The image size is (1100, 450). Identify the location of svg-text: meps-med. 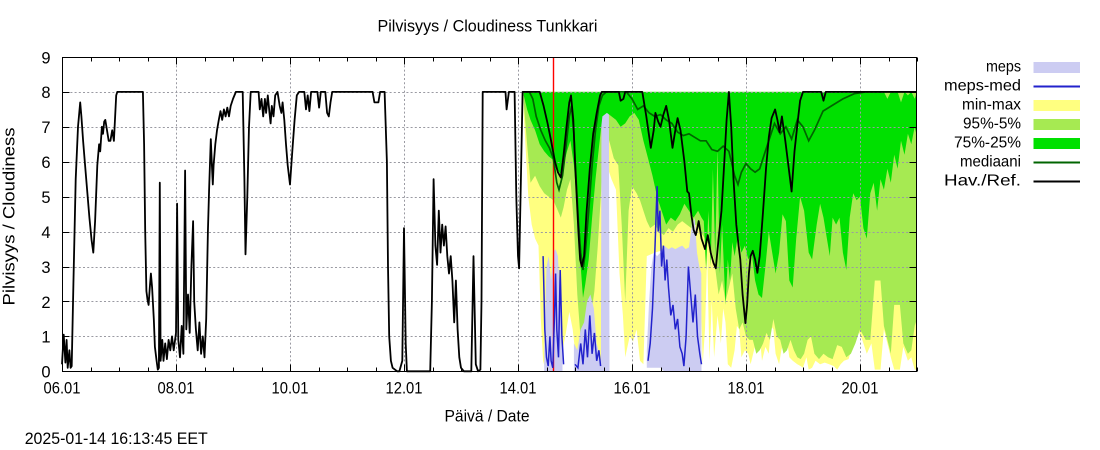
(982, 86).